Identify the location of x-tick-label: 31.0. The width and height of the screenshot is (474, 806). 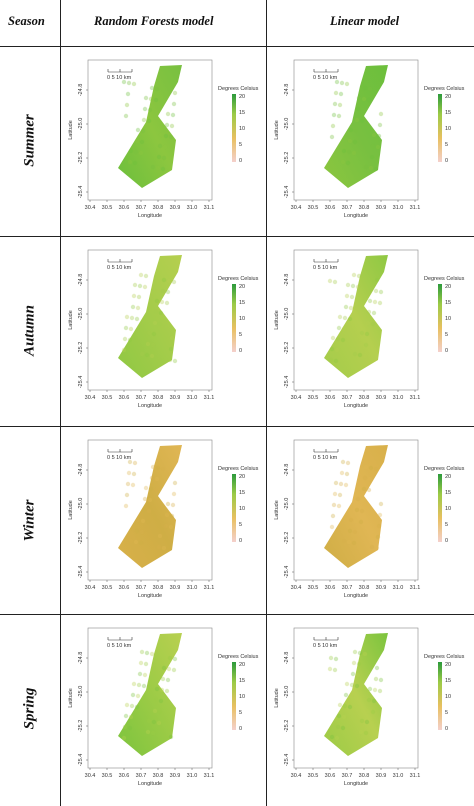
(398, 208).